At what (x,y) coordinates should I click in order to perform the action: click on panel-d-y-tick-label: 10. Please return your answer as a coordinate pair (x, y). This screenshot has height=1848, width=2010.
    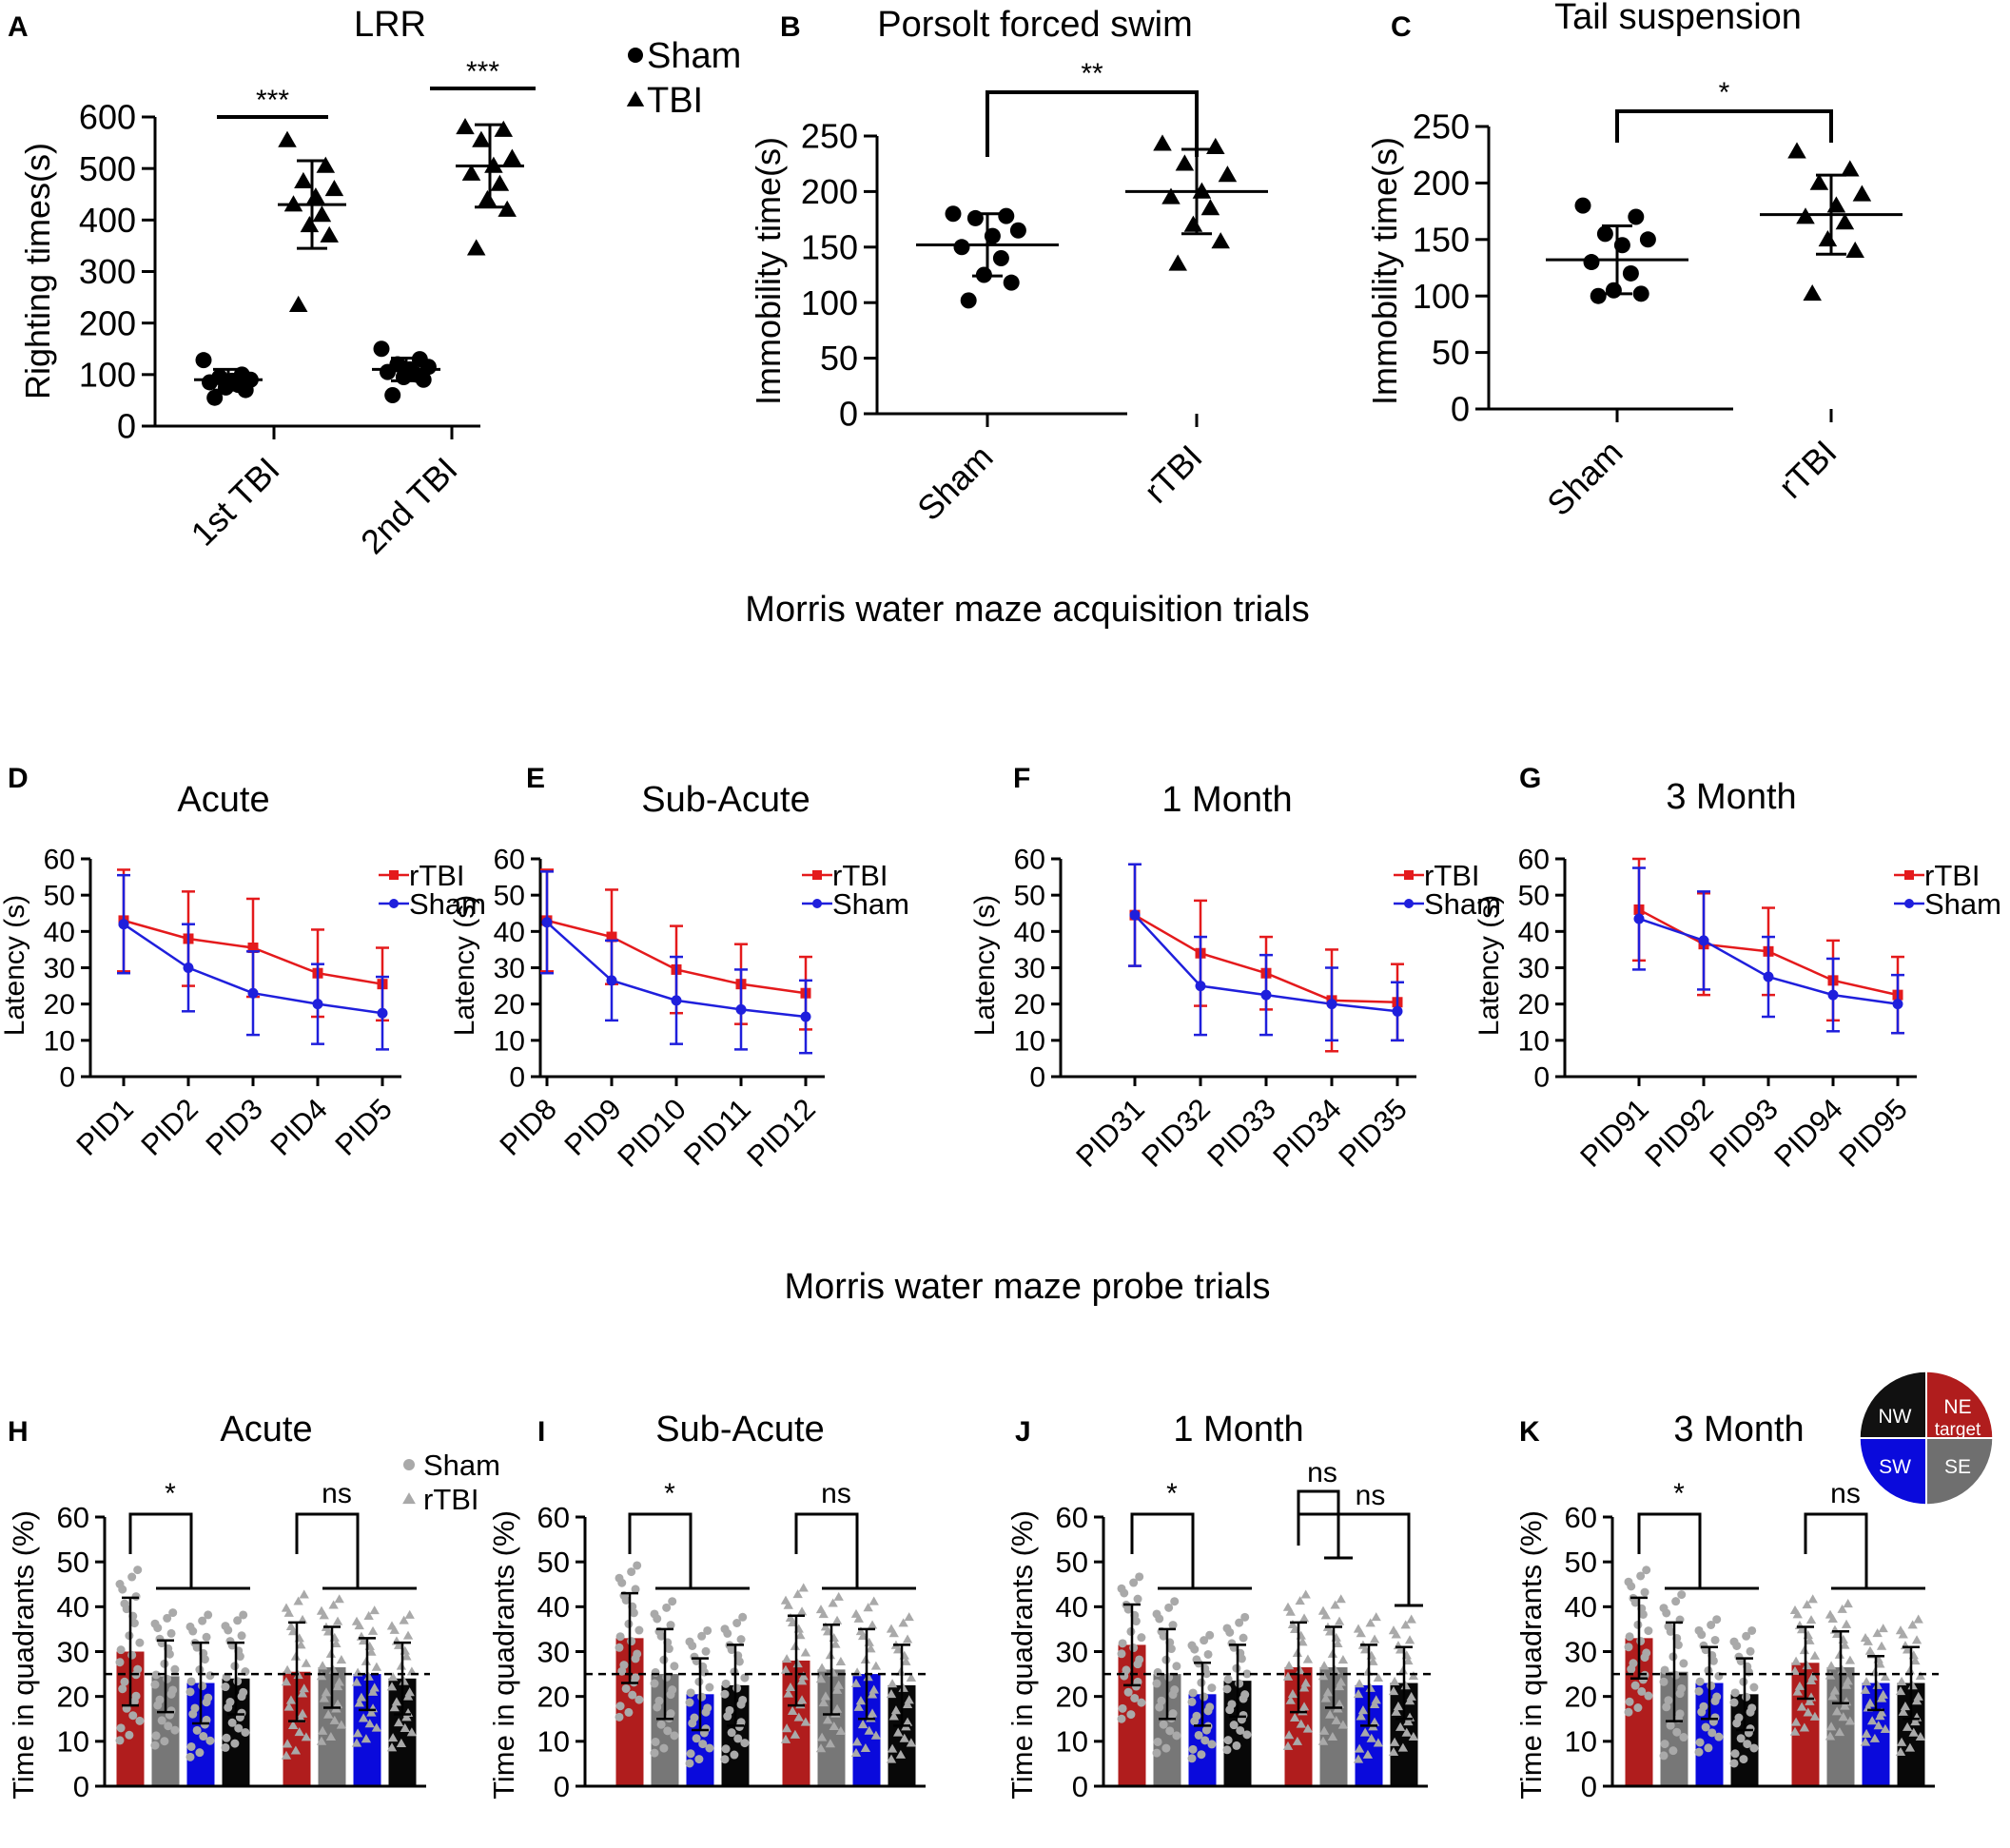
    Looking at the image, I should click on (60, 1041).